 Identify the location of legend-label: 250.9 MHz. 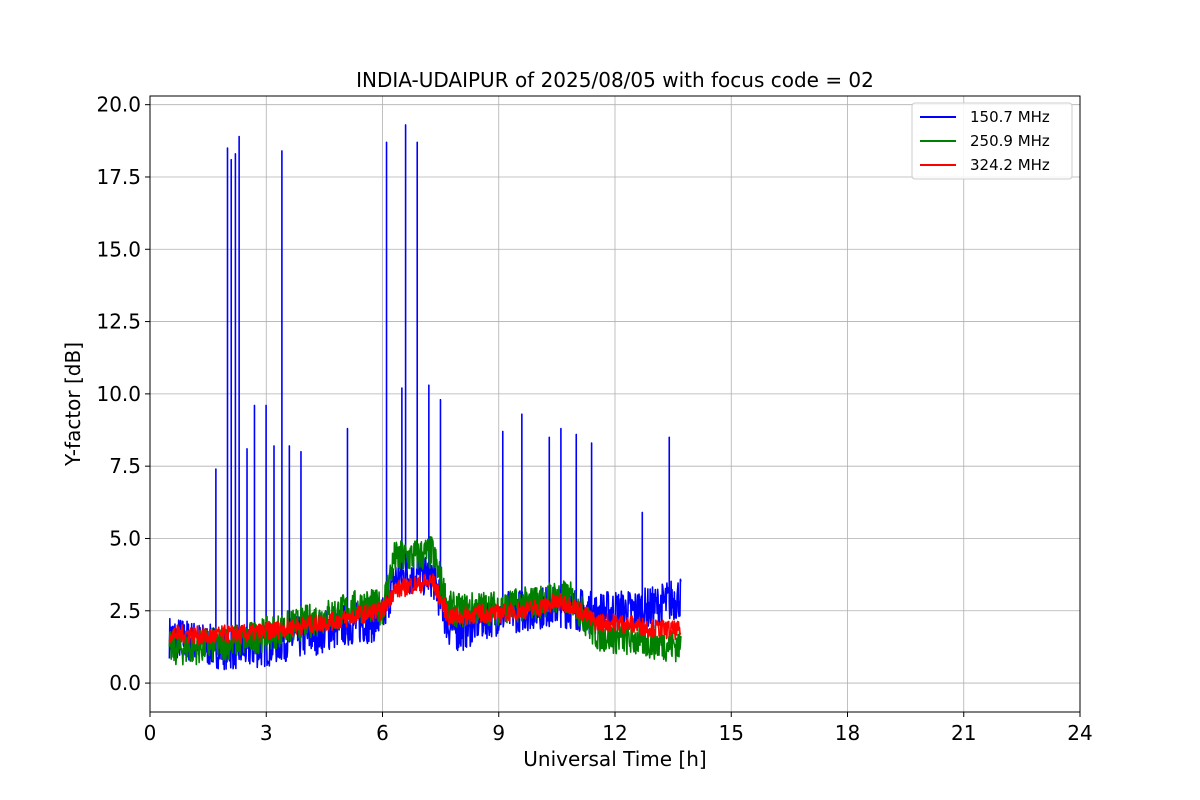
(1010, 141).